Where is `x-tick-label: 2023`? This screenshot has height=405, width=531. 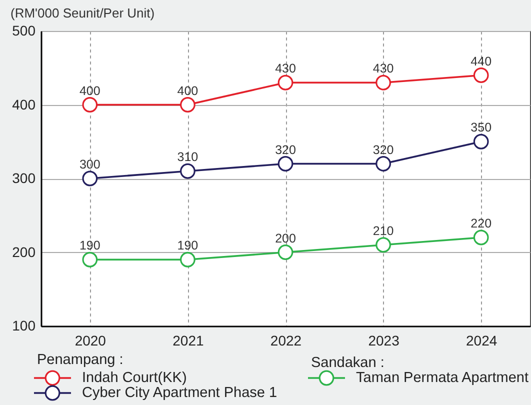
x-tick-label: 2023 is located at coordinates (384, 340).